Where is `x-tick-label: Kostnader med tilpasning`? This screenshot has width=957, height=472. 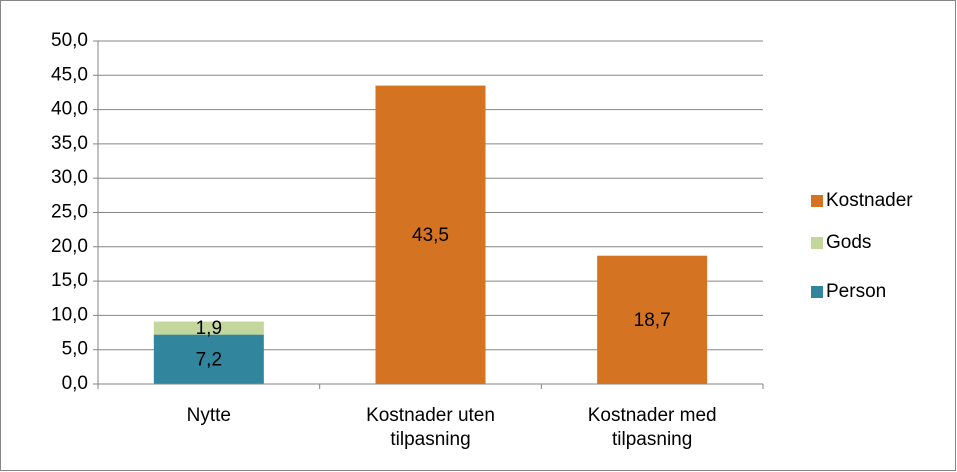
x-tick-label: Kostnader med tilpasning is located at coordinates (652, 427).